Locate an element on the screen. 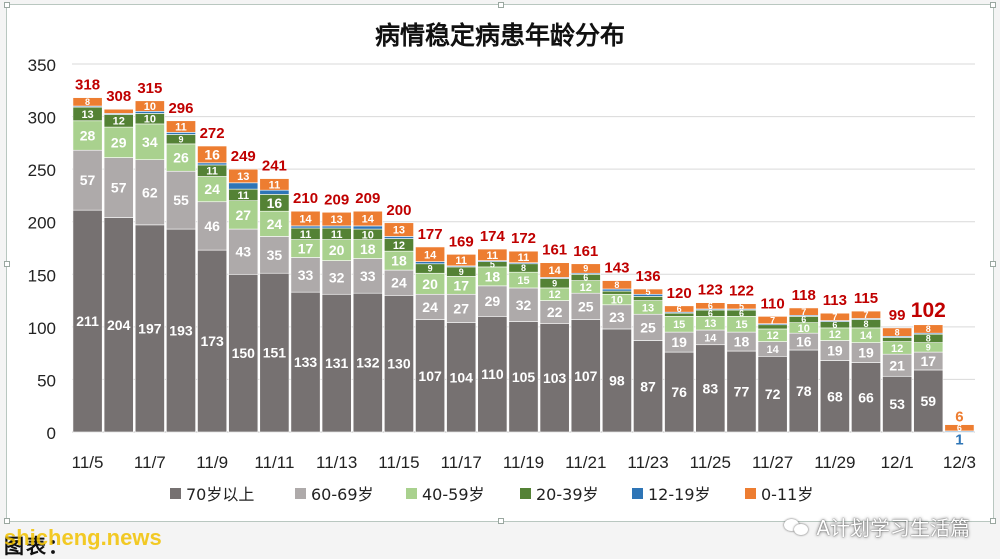 The height and width of the screenshot is (559, 1000). data-label: 87 is located at coordinates (648, 386).